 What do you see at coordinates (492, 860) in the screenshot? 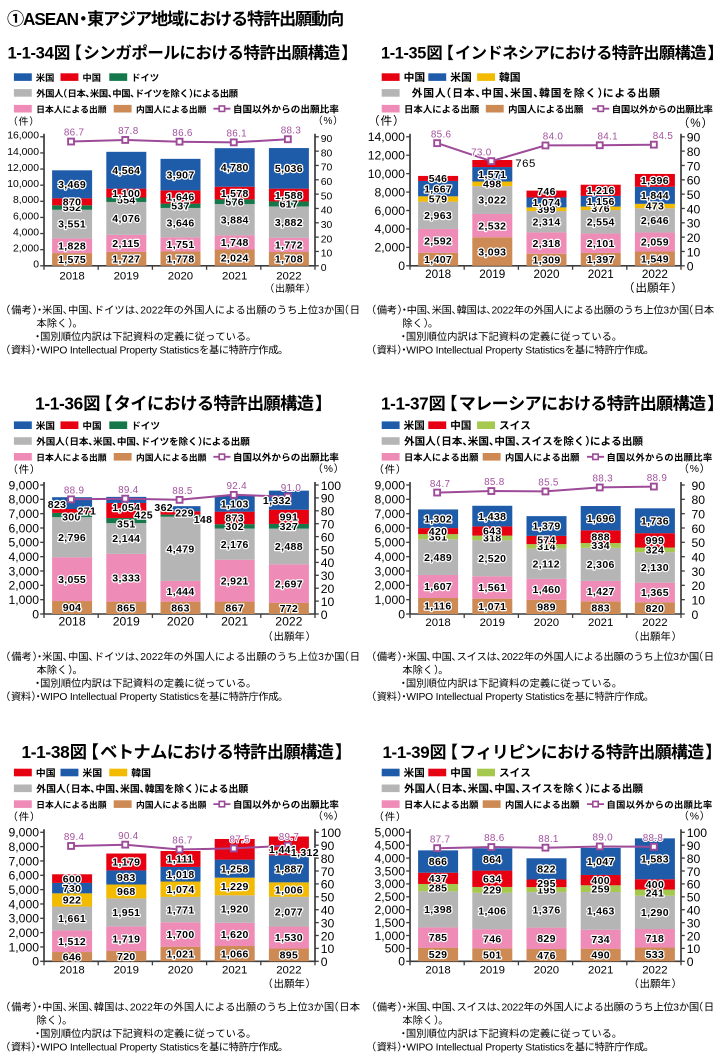
I see `svg-text: 864` at bounding box center [492, 860].